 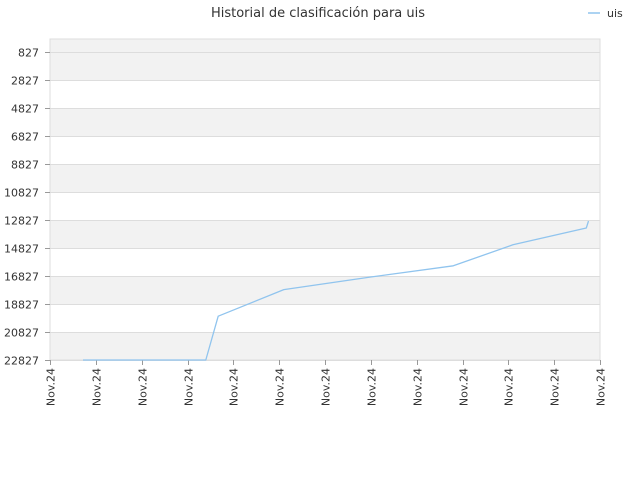 I want to click on y-tick-label: 20827, so click(x=21, y=333).